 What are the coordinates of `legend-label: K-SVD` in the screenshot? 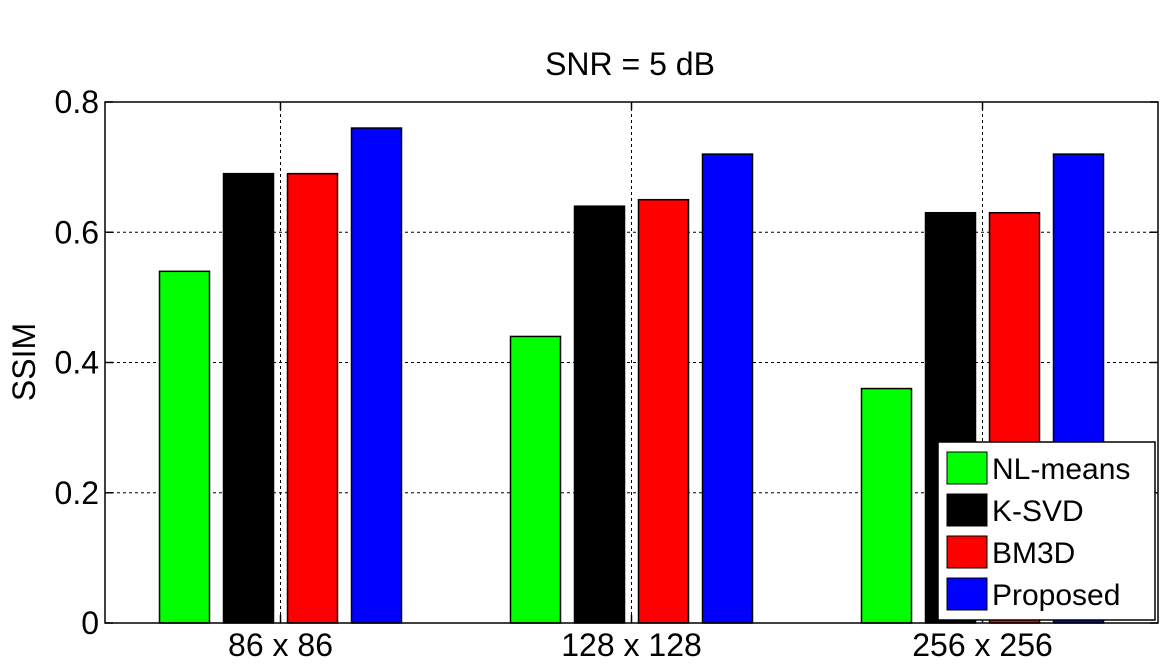 It's located at (1038, 511).